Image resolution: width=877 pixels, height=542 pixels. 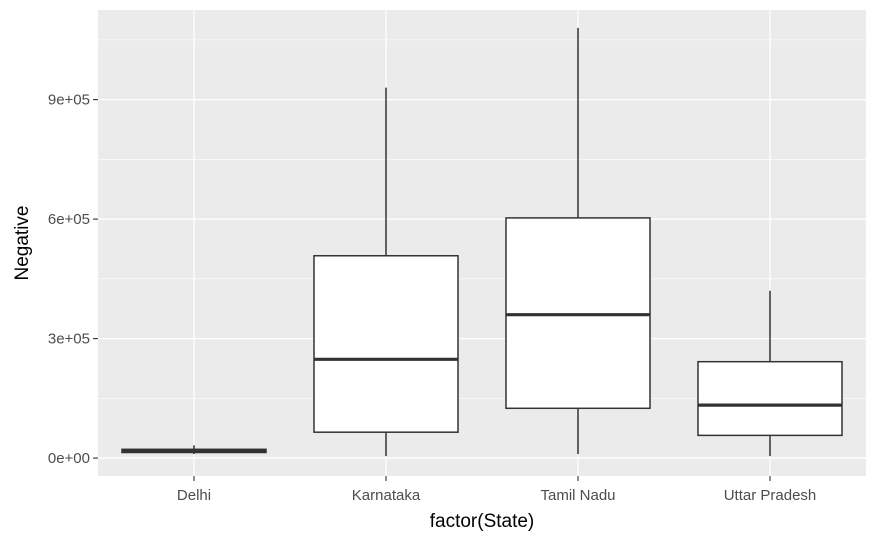 What do you see at coordinates (770, 495) in the screenshot?
I see `x-tick-label: Uttar Pradesh` at bounding box center [770, 495].